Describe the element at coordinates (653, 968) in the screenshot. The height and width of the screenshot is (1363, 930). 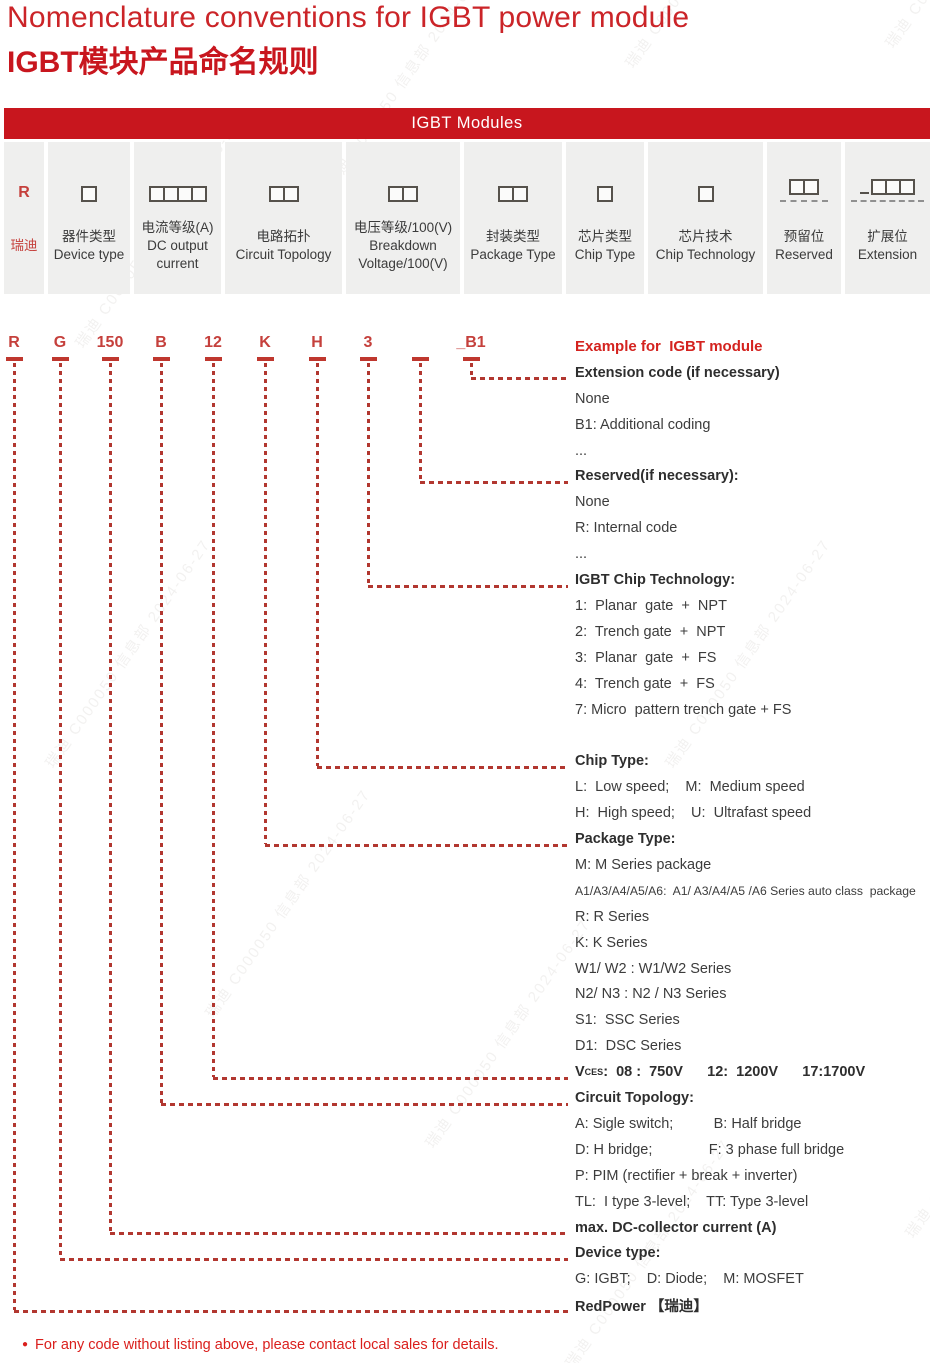
I see `explanation-row: W1/ W2 : W1/W2 Series` at that location.